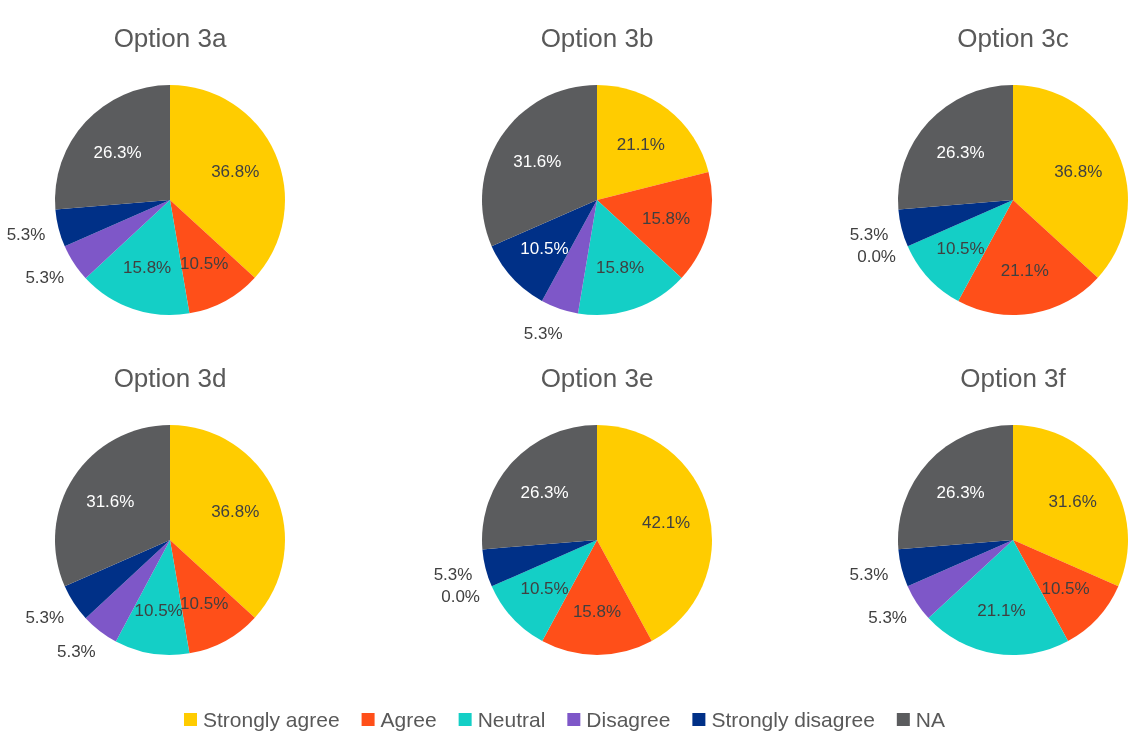  I want to click on legend-label: Agree, so click(408, 720).